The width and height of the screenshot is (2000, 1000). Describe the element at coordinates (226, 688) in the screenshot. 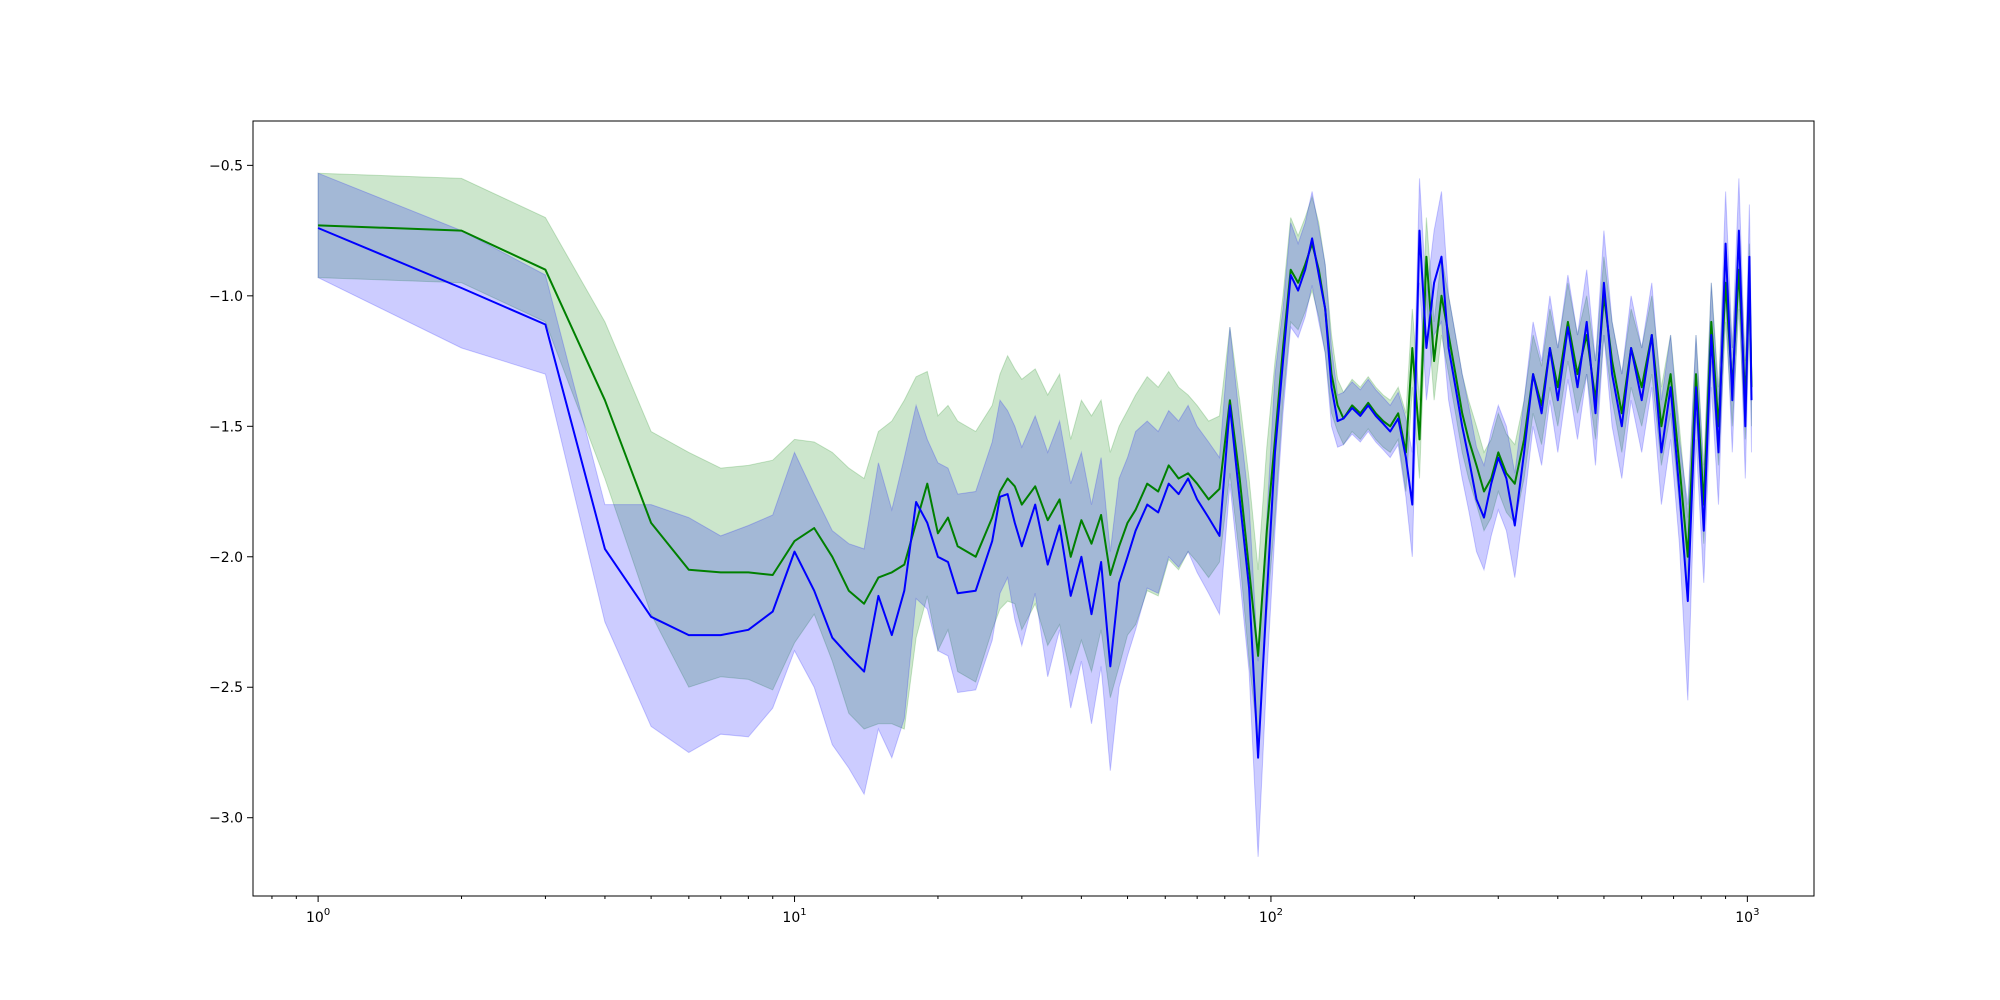

I see `y-tick-label: −2.5` at that location.